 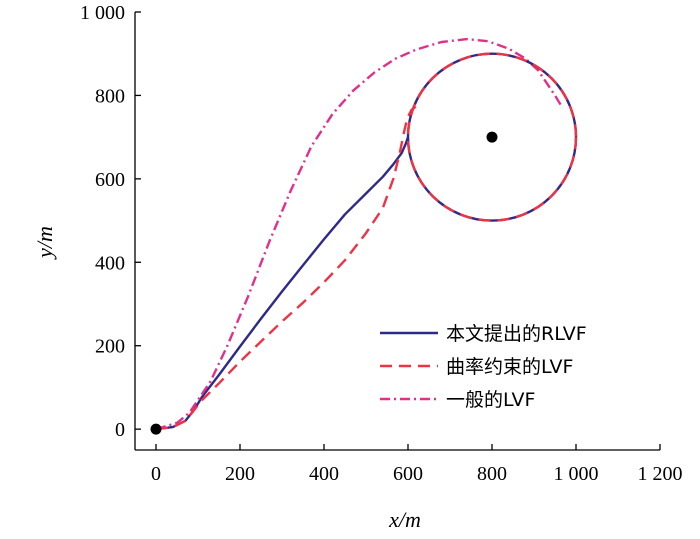 What do you see at coordinates (110, 221) in the screenshot?
I see `y-axis-ticks: 0 200 400 600 800 1 000` at bounding box center [110, 221].